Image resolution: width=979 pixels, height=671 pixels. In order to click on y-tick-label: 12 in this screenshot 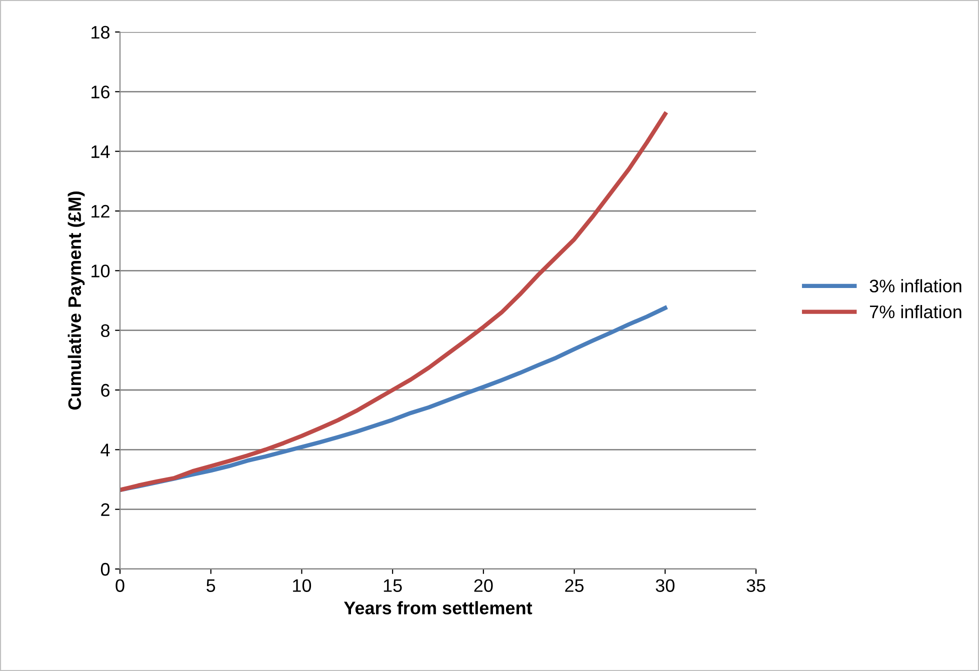, I will do `click(101, 211)`.